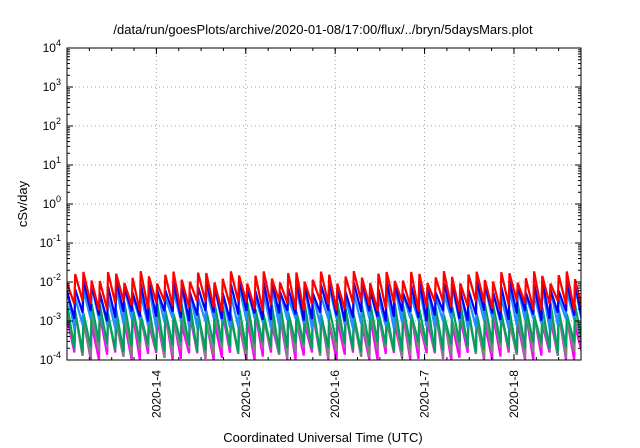 The height and width of the screenshot is (448, 640). I want to click on y-tick-label: 10⁴, so click(52, 46).